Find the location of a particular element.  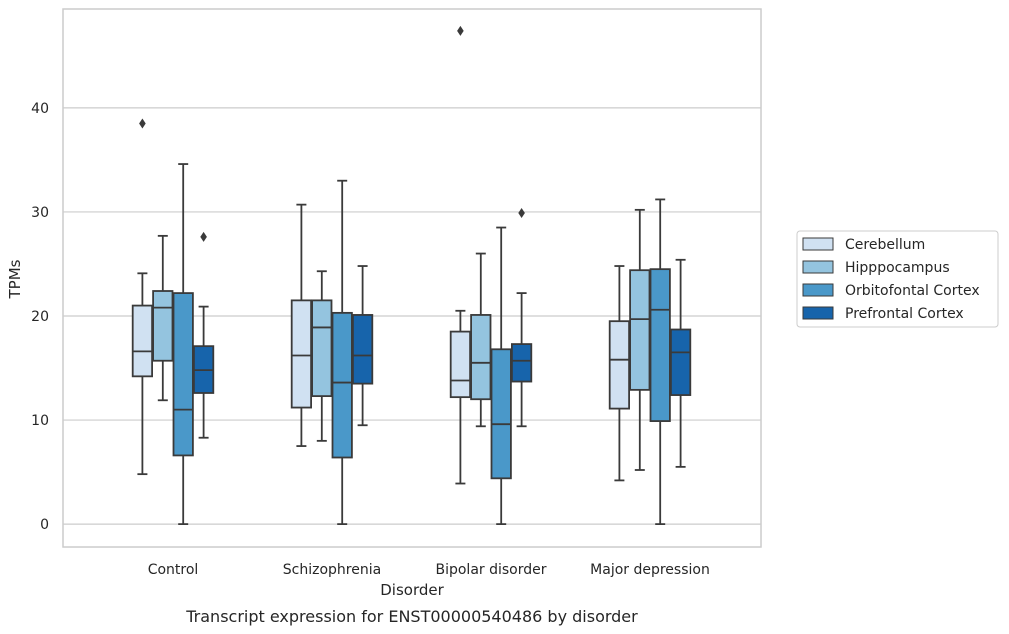

x-axis-label: Disorder is located at coordinates (412, 590).